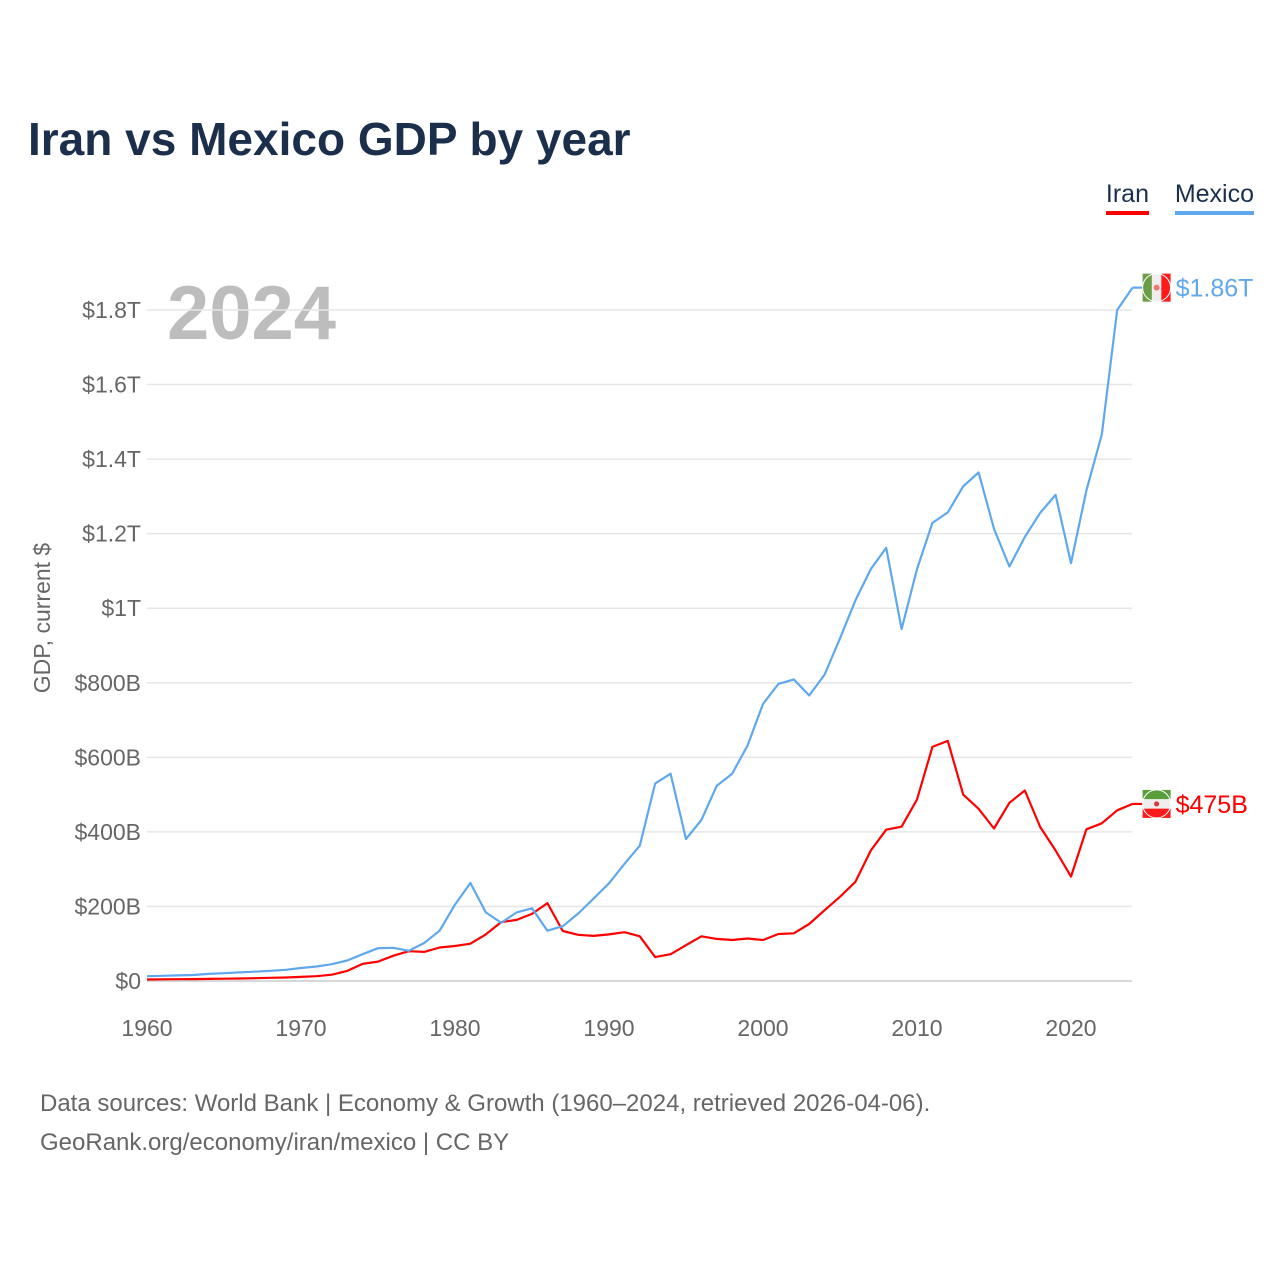  What do you see at coordinates (107, 906) in the screenshot?
I see `y-tick-label: $200B` at bounding box center [107, 906].